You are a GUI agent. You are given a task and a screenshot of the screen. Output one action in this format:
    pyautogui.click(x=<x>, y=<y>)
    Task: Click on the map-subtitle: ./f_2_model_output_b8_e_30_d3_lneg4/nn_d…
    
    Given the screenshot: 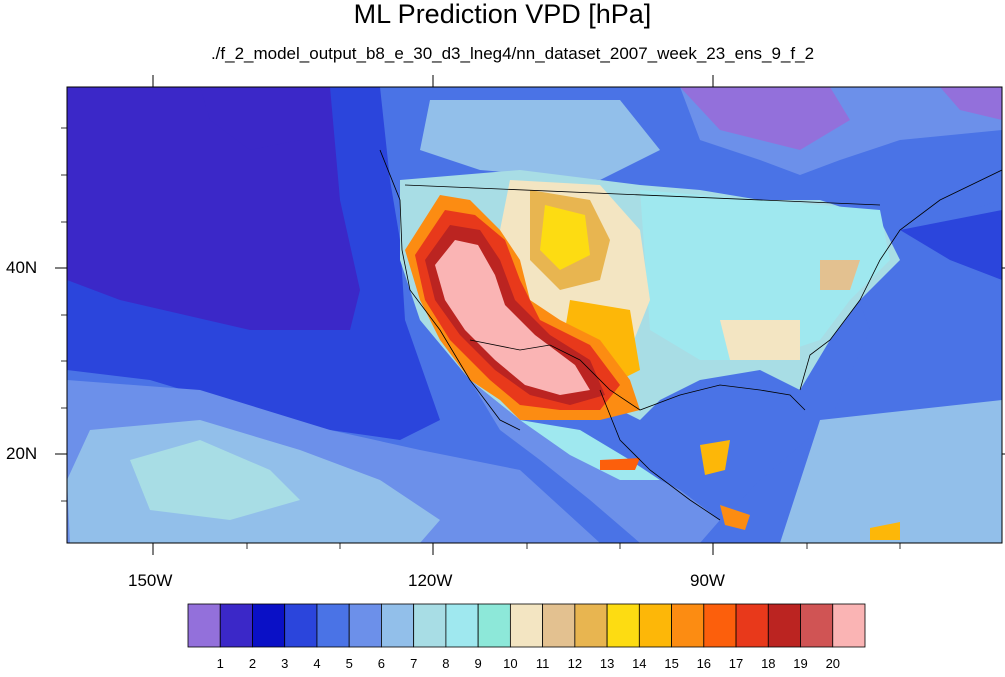 What is the action you would take?
    pyautogui.click(x=512, y=53)
    